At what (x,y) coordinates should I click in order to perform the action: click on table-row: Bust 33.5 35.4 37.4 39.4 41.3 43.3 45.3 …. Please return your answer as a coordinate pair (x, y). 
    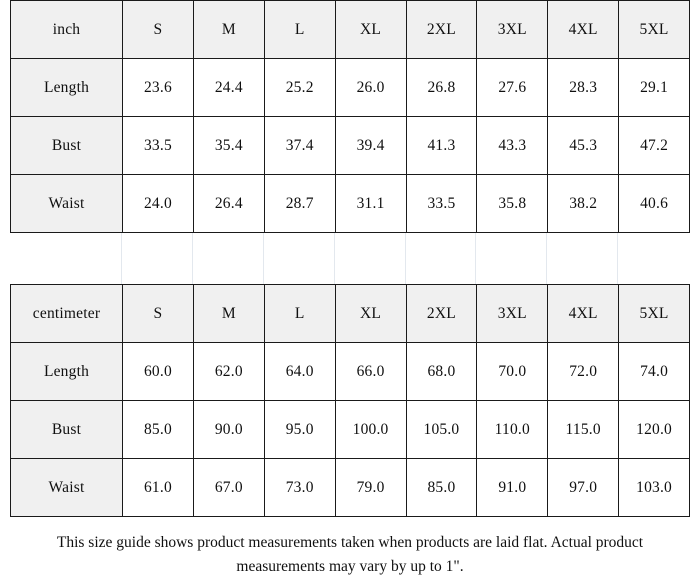
    Looking at the image, I should click on (350, 145).